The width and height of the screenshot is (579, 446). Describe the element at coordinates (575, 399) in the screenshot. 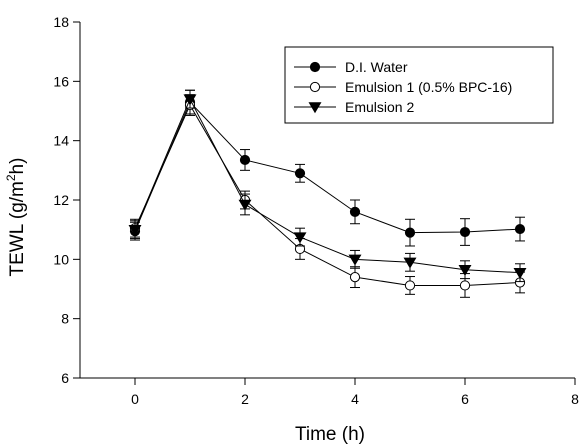

I see `x-tick-label-8: 8` at that location.